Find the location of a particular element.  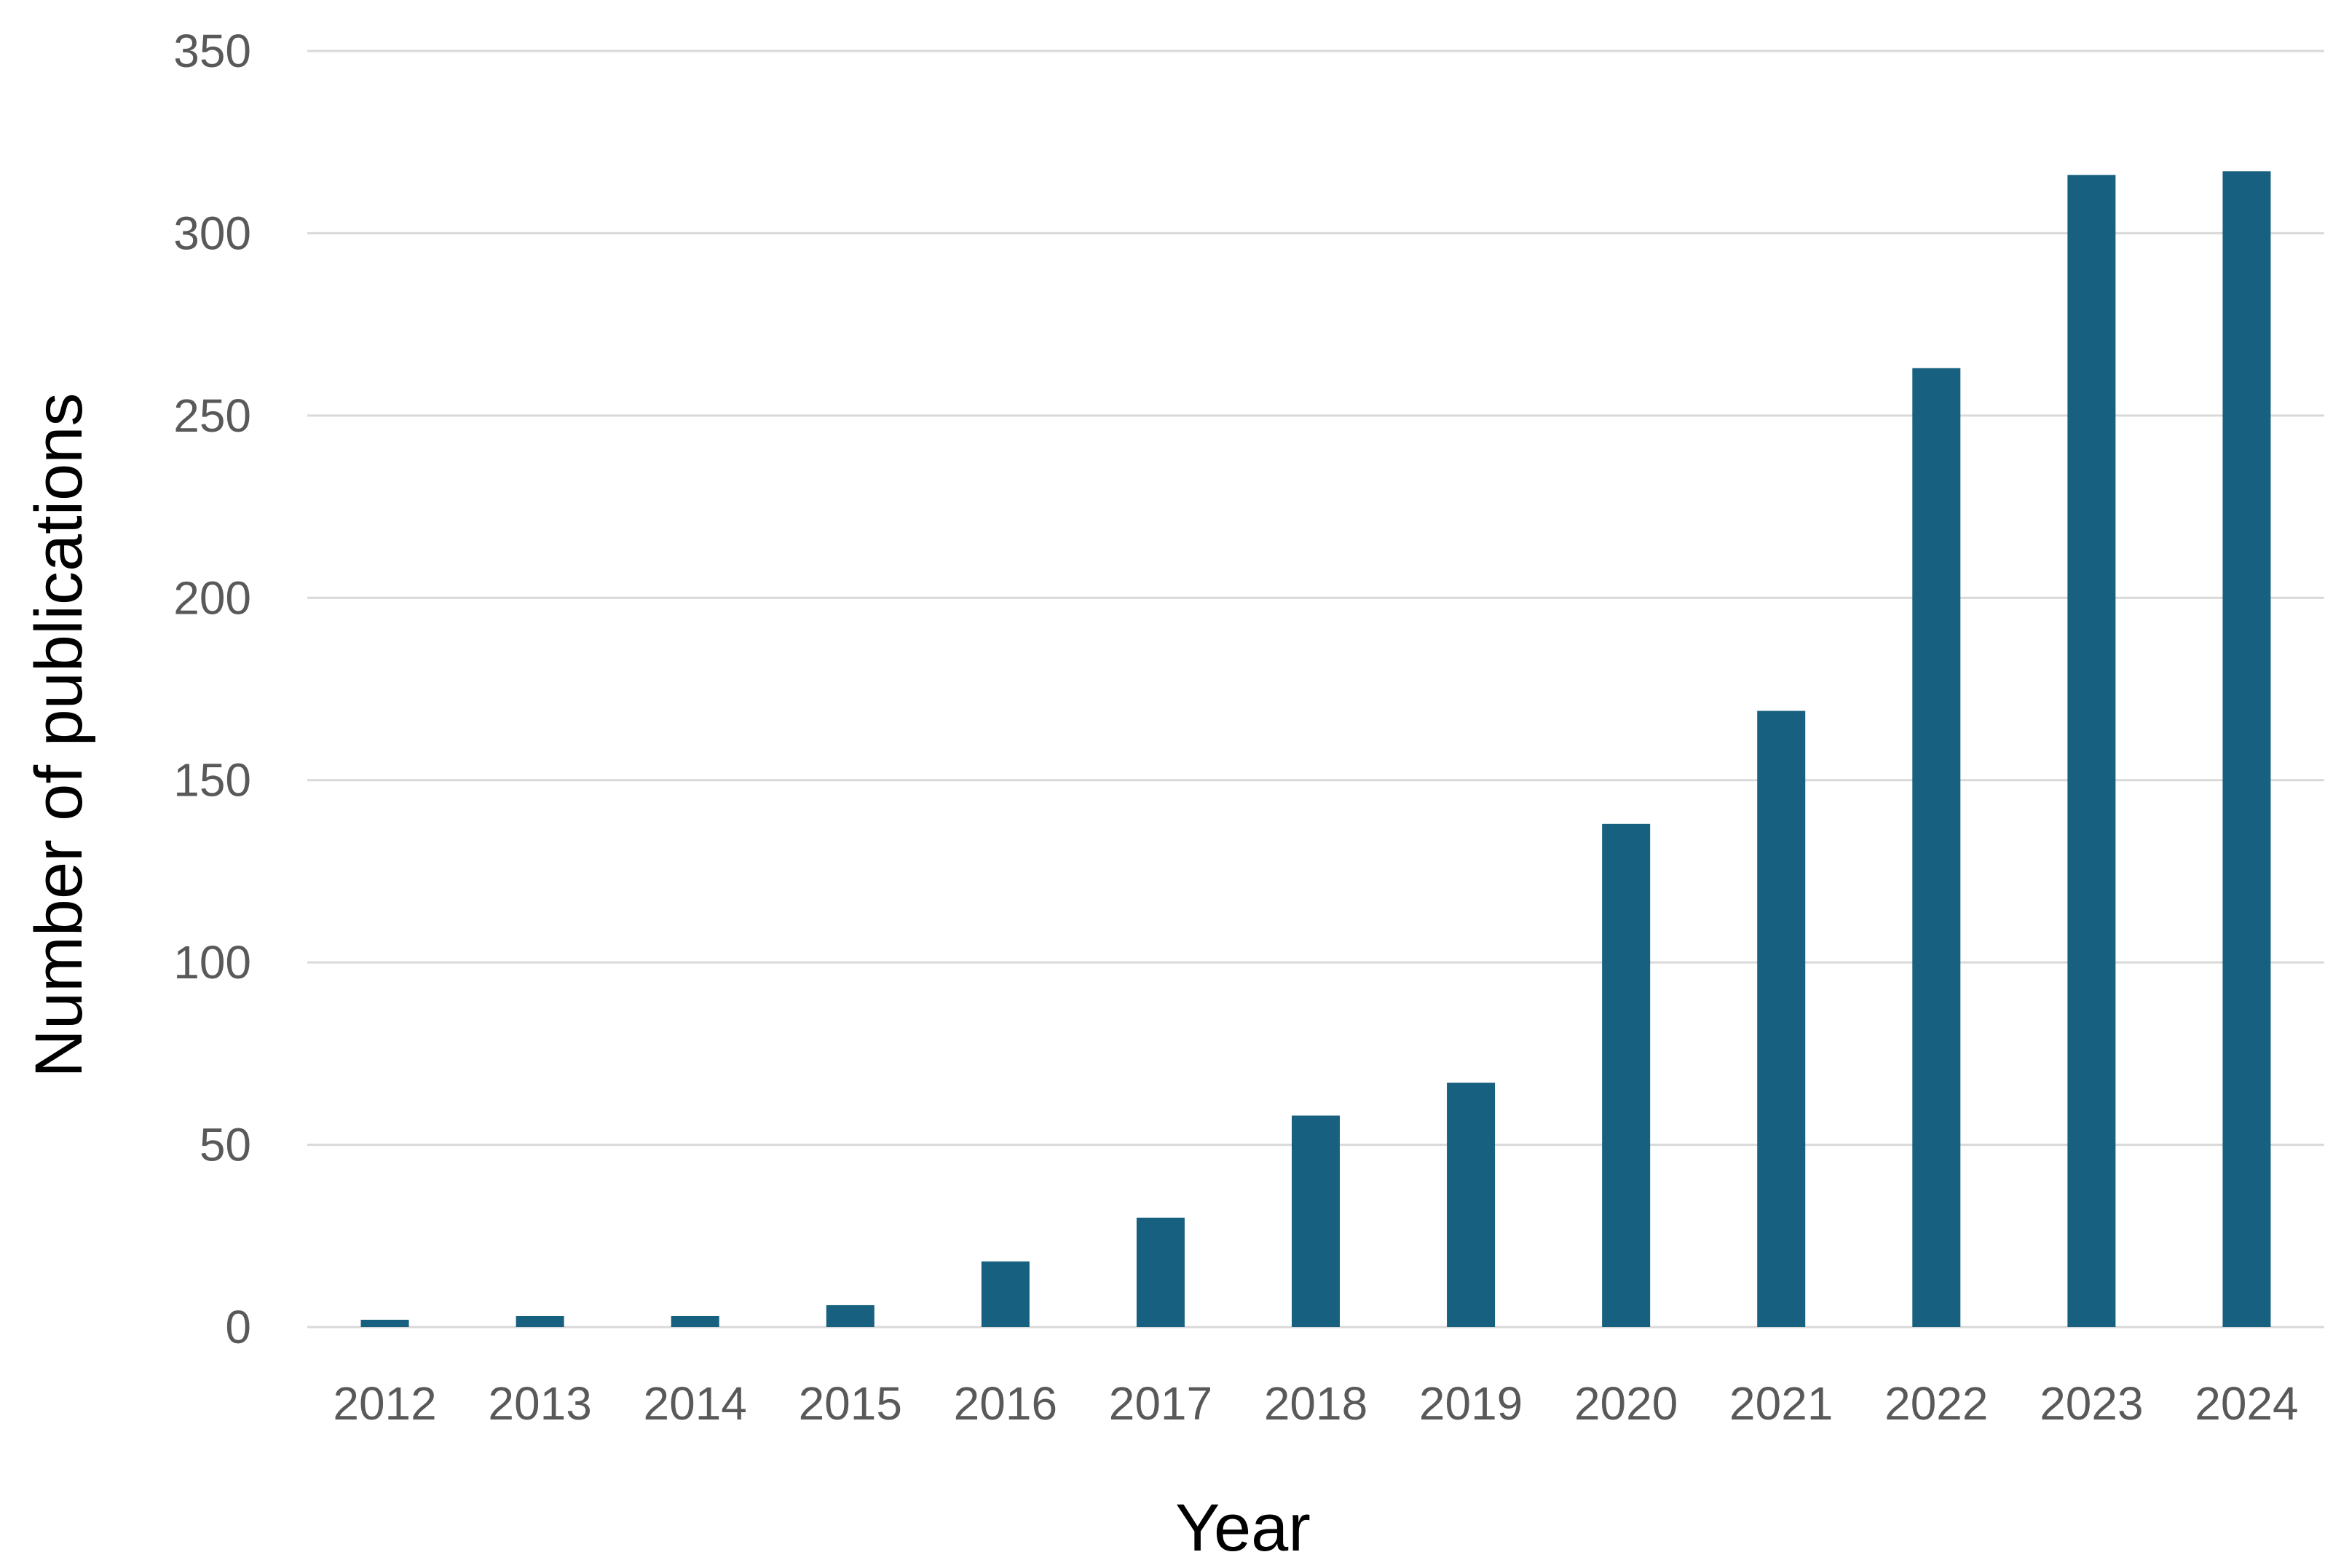

y-tick-label: 300 is located at coordinates (212, 233).